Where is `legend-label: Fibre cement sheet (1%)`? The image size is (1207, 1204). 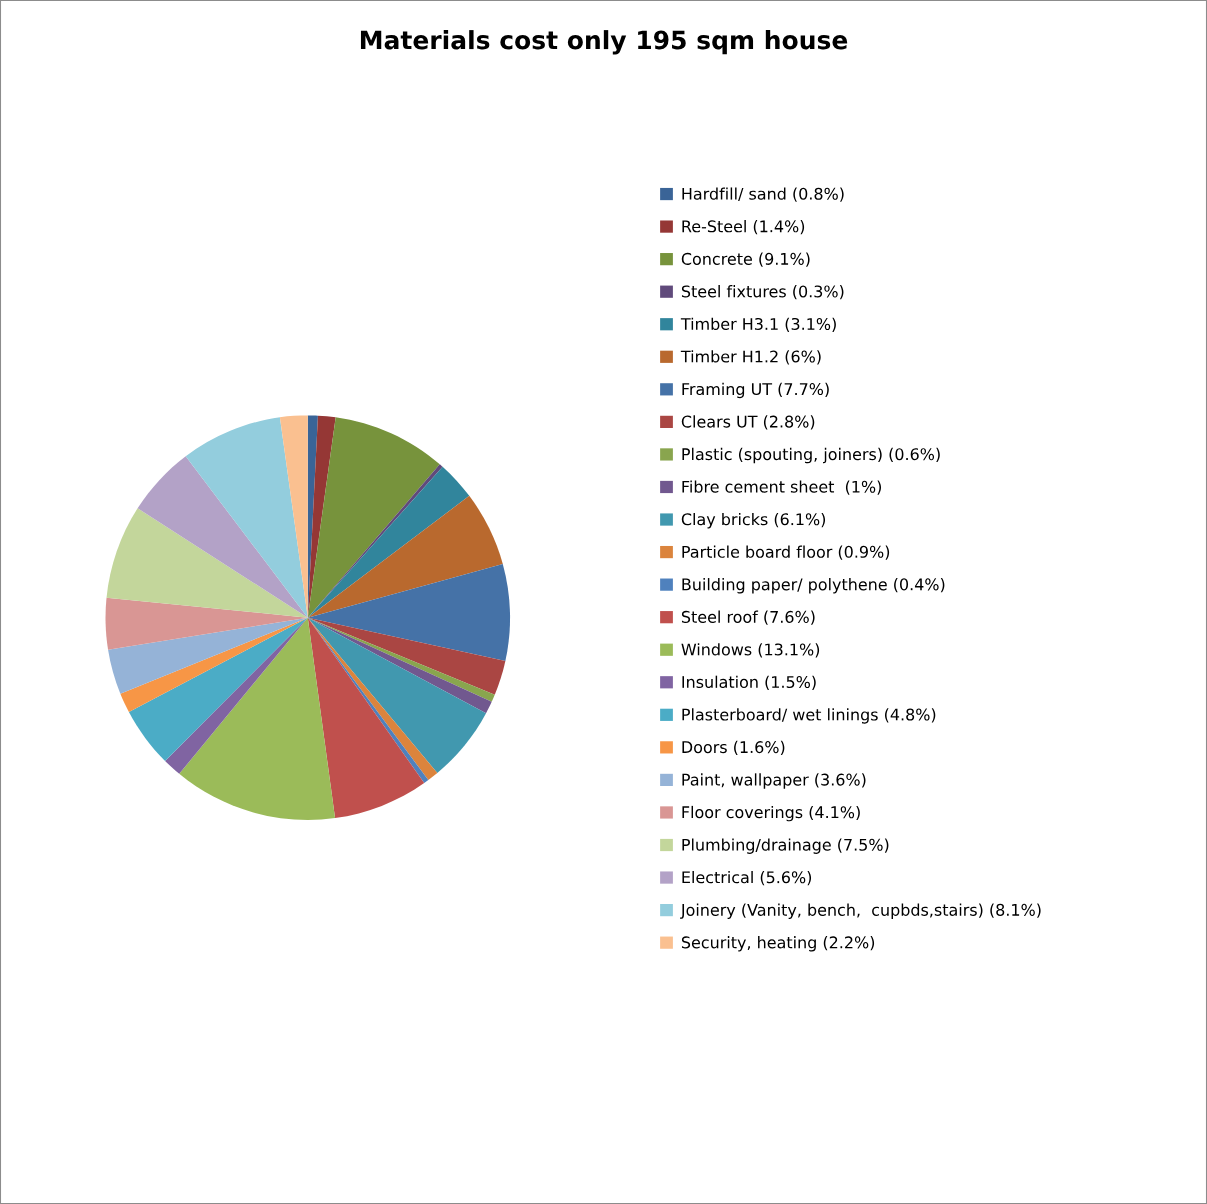 legend-label: Fibre cement sheet (1%) is located at coordinates (781, 487).